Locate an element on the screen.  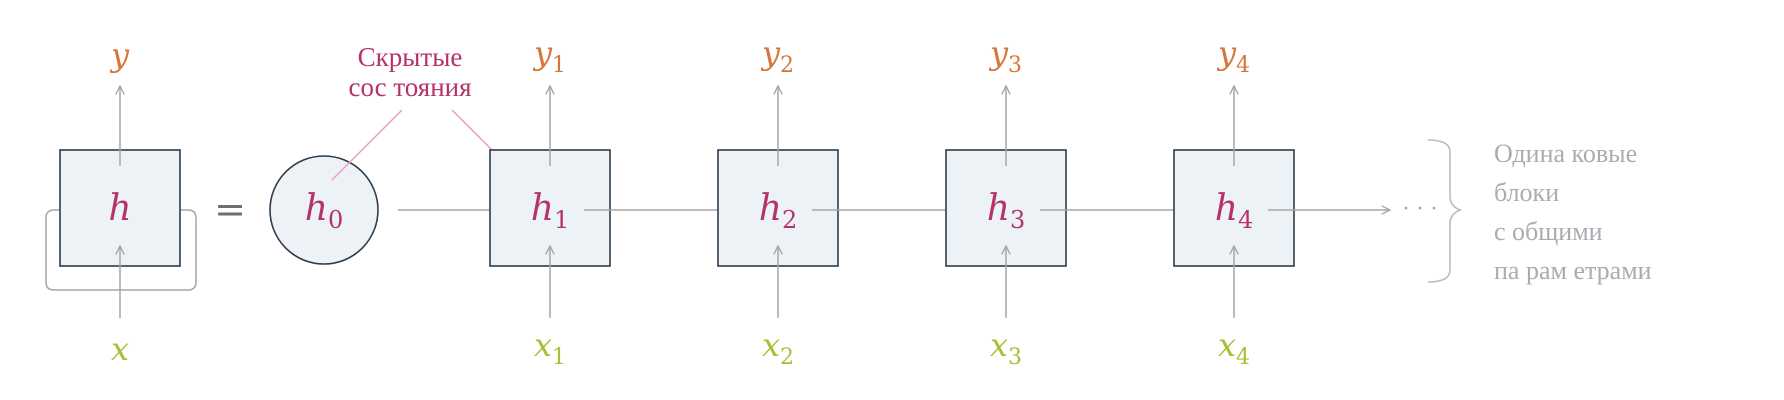
shared-parameters-brace is located at coordinates (1445, 211).